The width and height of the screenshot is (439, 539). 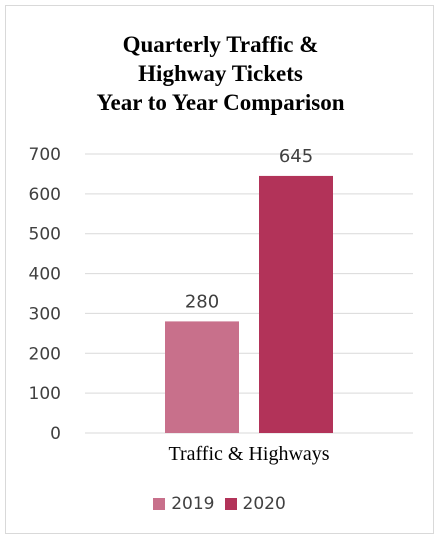 I want to click on y-tick-label-400: 400, so click(x=45, y=275).